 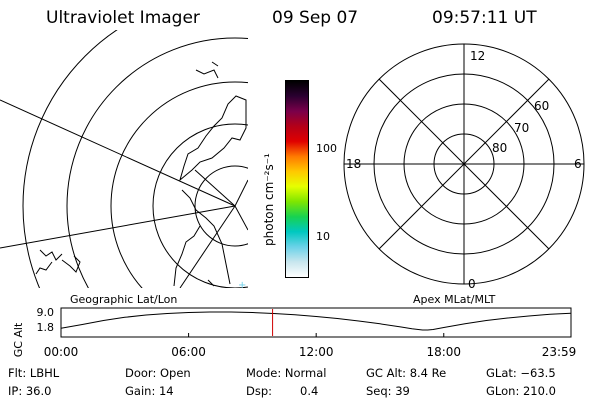 I want to click on mlt-label-18: 18, so click(x=353, y=164).